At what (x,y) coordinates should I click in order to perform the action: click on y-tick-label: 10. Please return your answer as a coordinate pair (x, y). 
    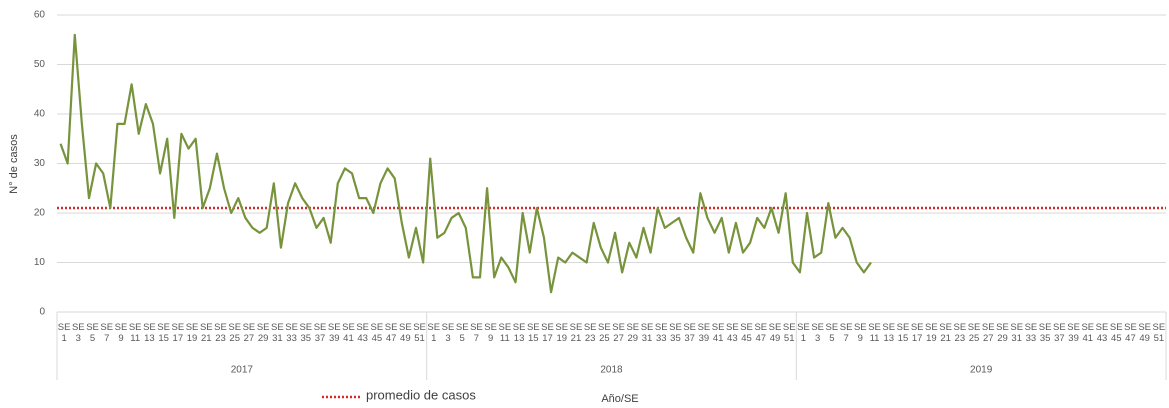
    Looking at the image, I should click on (40, 262).